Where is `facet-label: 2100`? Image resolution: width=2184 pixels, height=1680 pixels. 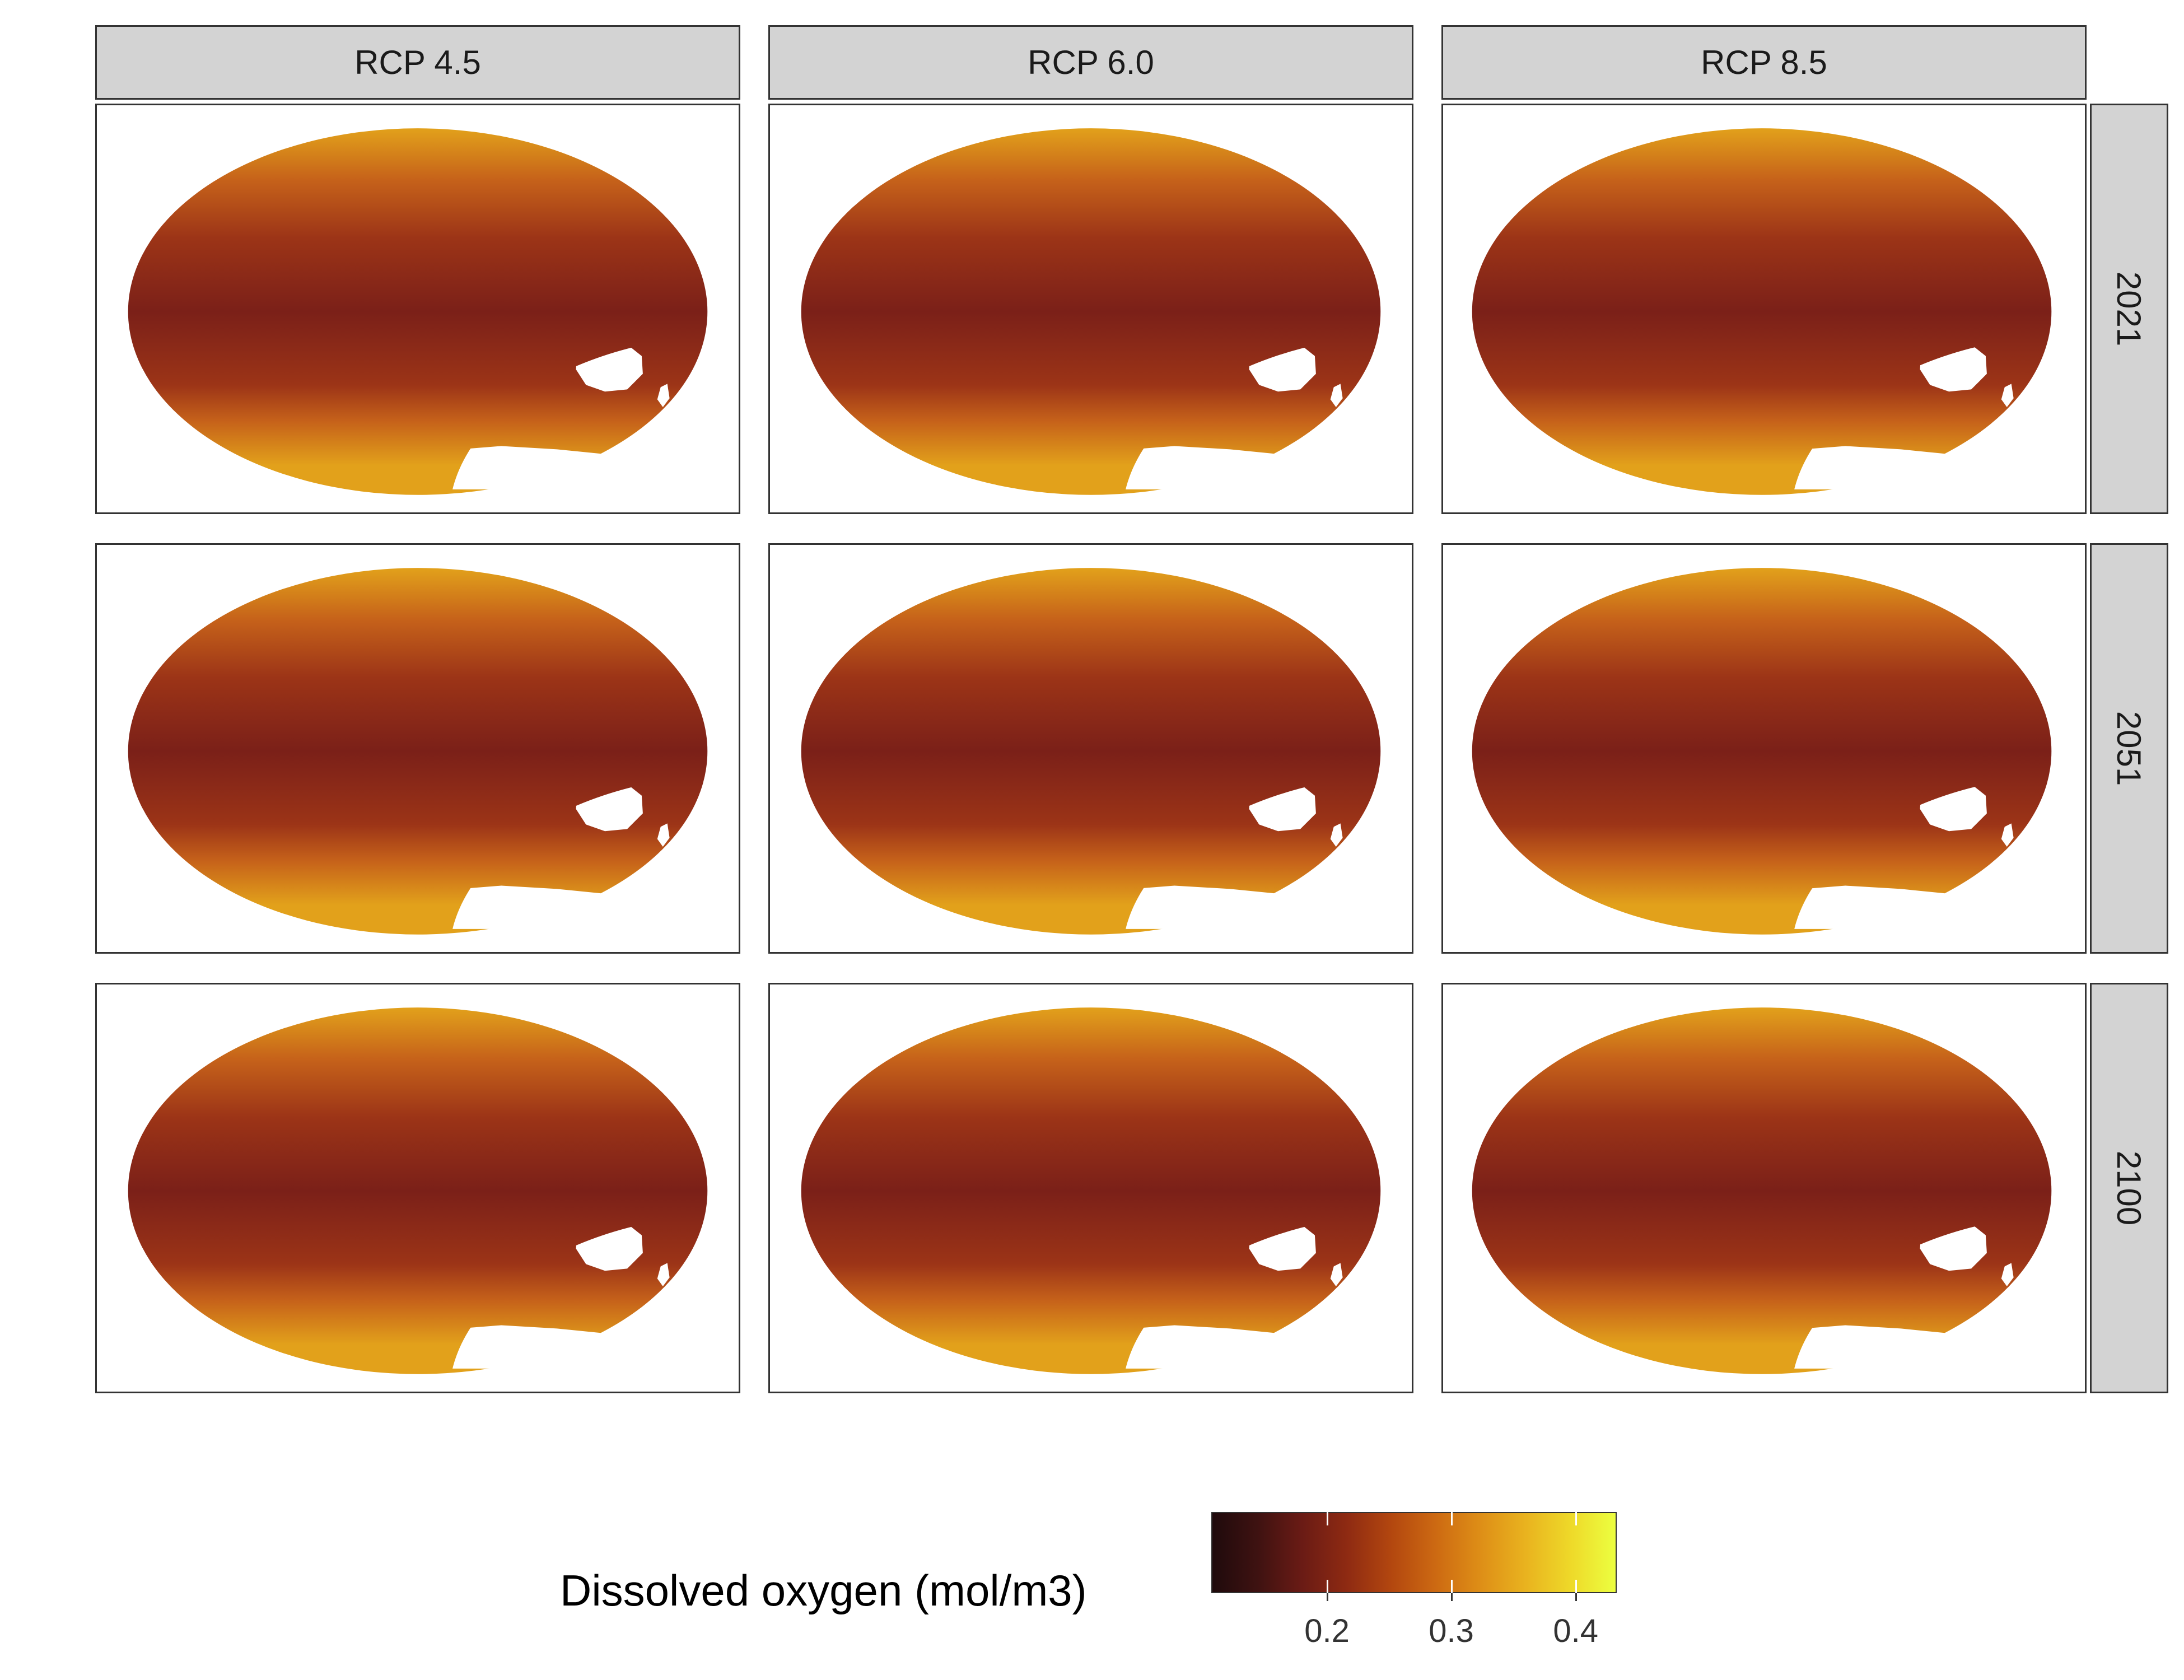
facet-label: 2100 is located at coordinates (2129, 1188).